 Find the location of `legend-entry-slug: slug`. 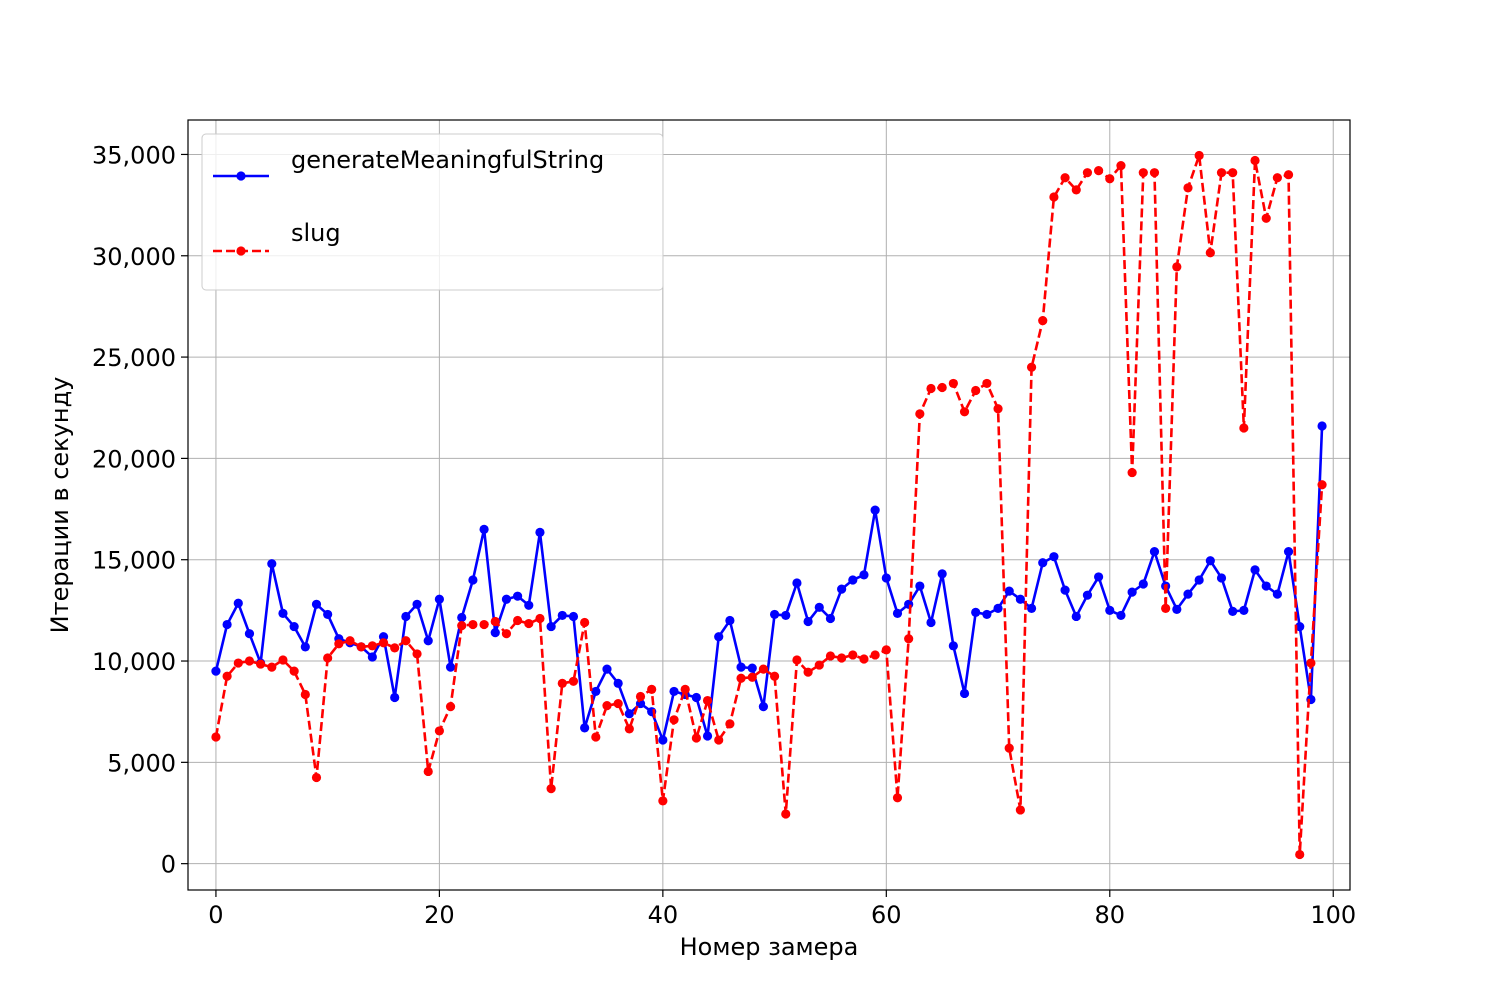

legend-entry-slug: slug is located at coordinates (277, 237).